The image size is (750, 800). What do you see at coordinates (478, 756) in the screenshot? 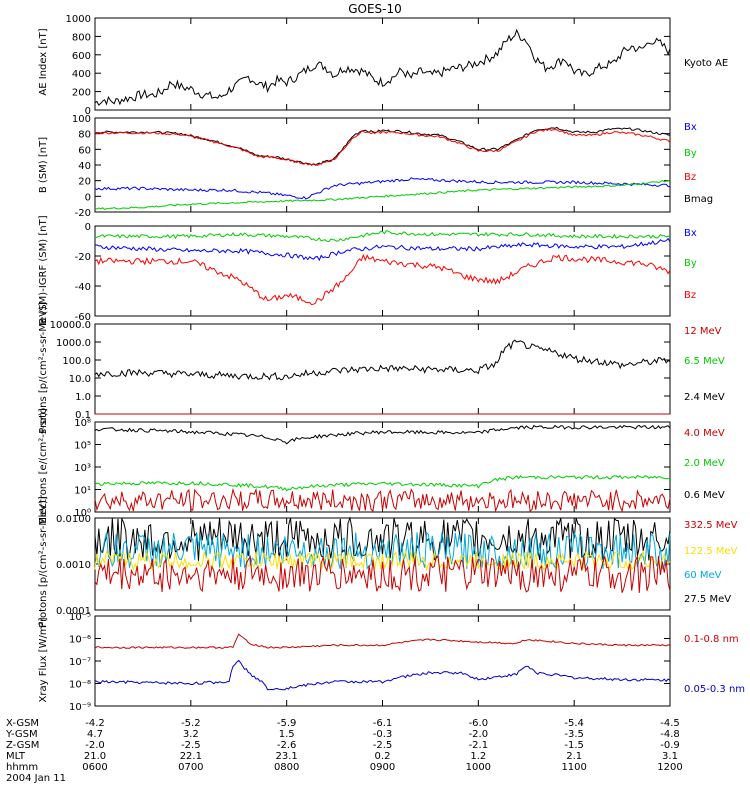
I see `footer-value: 1.2` at bounding box center [478, 756].